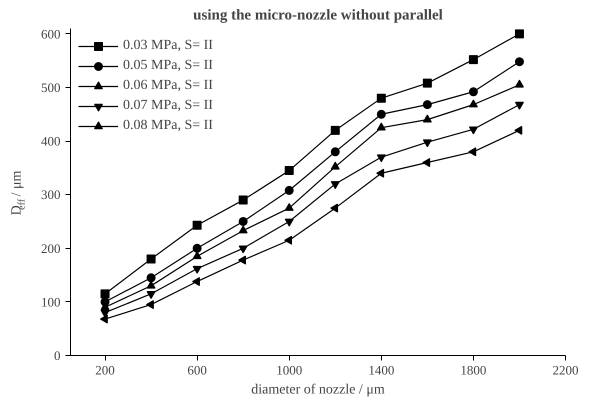  I want to click on chart-title: using the micro-nozzle without parallel, so click(318, 16).